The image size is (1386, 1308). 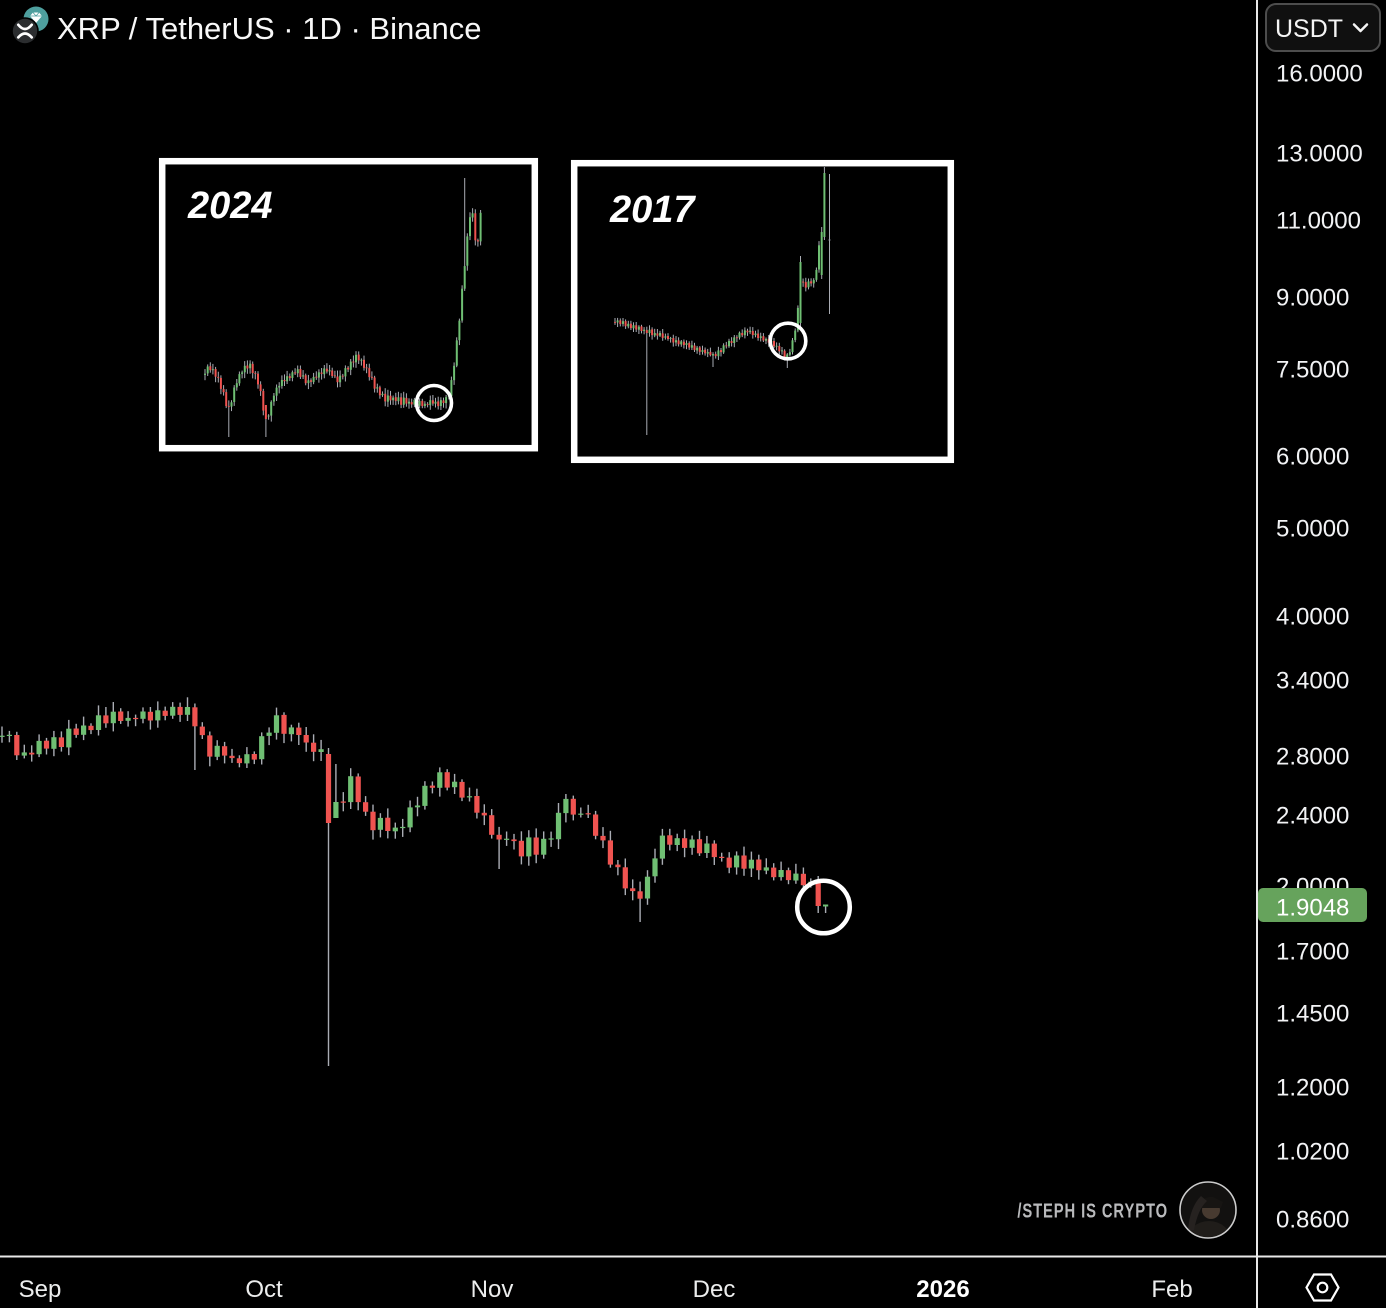 What do you see at coordinates (1312, 298) in the screenshot?
I see `svg-text: 9.0000` at bounding box center [1312, 298].